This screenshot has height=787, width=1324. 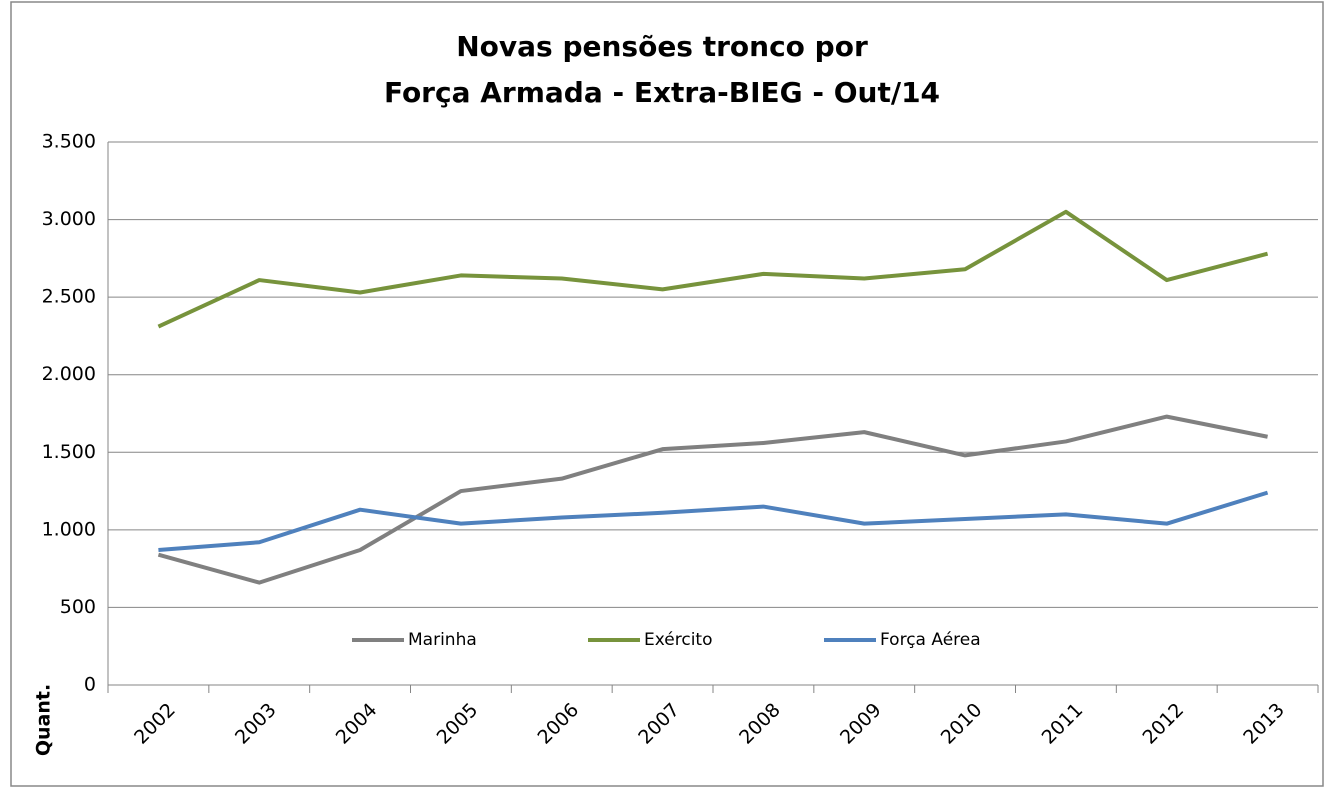 I want to click on y-tick-label: 3.500, so click(x=69, y=142).